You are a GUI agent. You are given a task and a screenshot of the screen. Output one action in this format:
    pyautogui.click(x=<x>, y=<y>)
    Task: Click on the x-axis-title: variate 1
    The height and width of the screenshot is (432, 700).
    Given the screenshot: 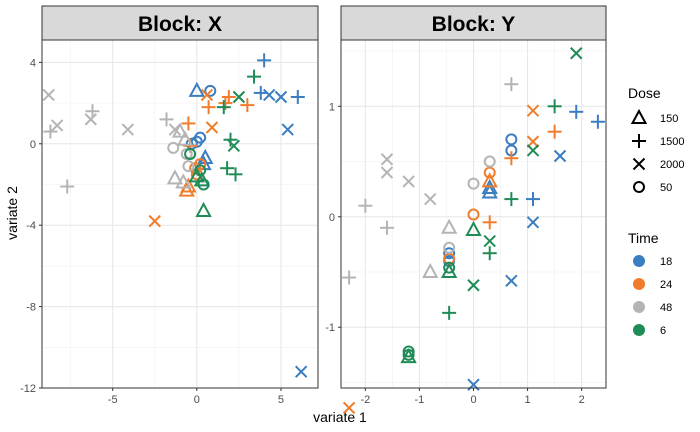 What is the action you would take?
    pyautogui.click(x=340, y=417)
    